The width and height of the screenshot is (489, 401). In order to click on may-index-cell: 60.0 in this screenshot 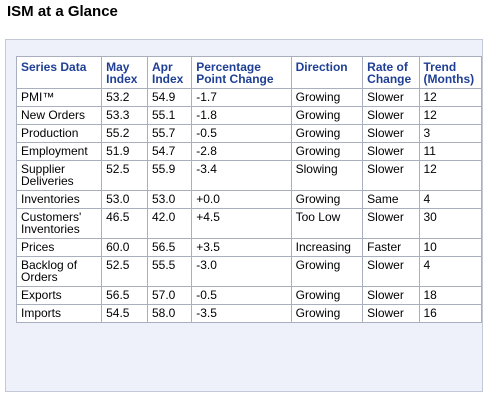, I will do `click(124, 247)`.